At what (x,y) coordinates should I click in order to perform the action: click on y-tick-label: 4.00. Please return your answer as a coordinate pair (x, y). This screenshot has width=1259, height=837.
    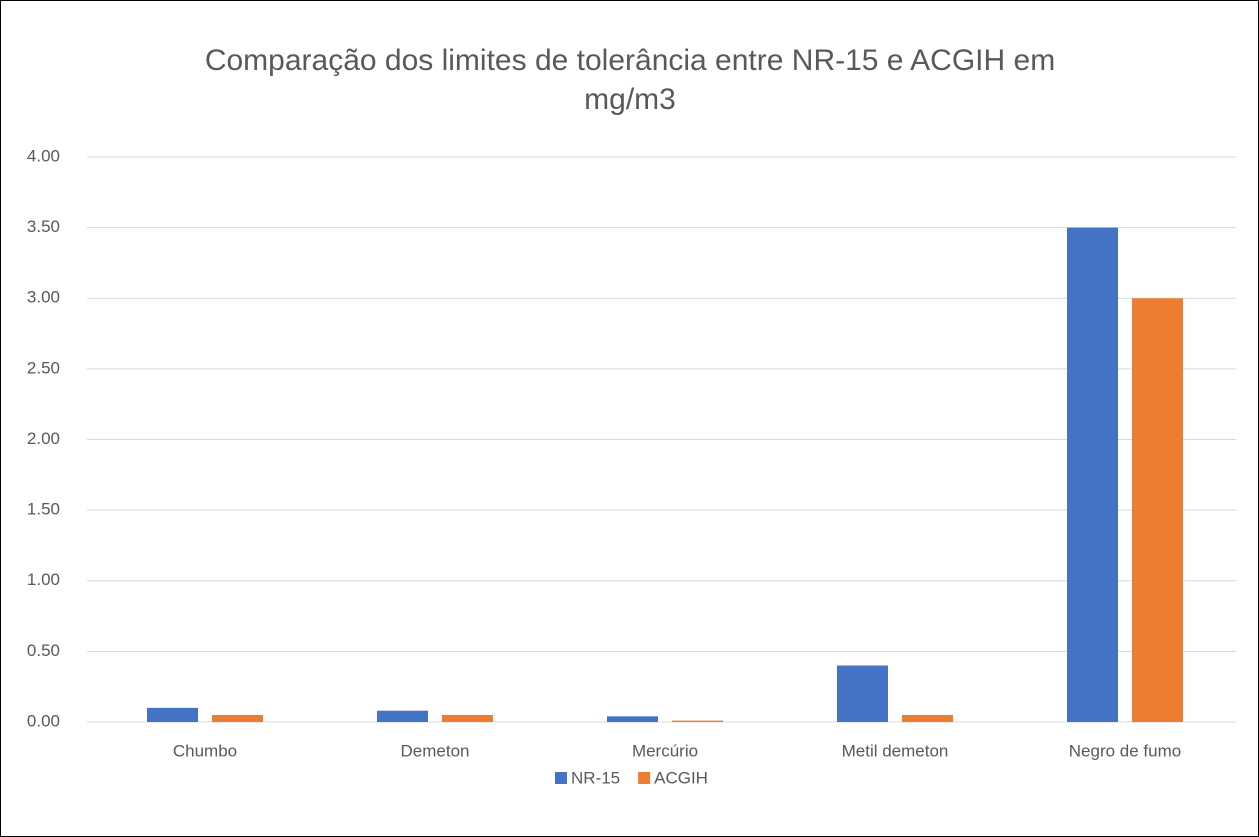
    Looking at the image, I should click on (43, 155).